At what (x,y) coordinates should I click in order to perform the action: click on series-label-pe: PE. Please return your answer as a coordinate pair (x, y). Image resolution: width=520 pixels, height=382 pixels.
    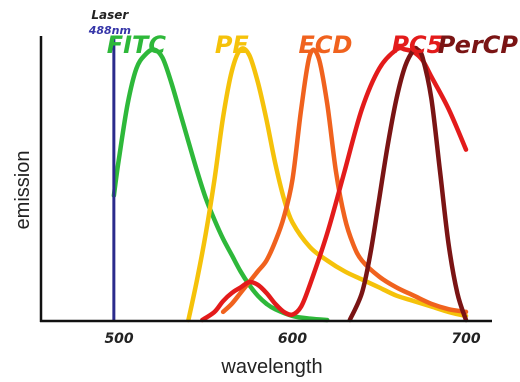
    Looking at the image, I should click on (232, 45).